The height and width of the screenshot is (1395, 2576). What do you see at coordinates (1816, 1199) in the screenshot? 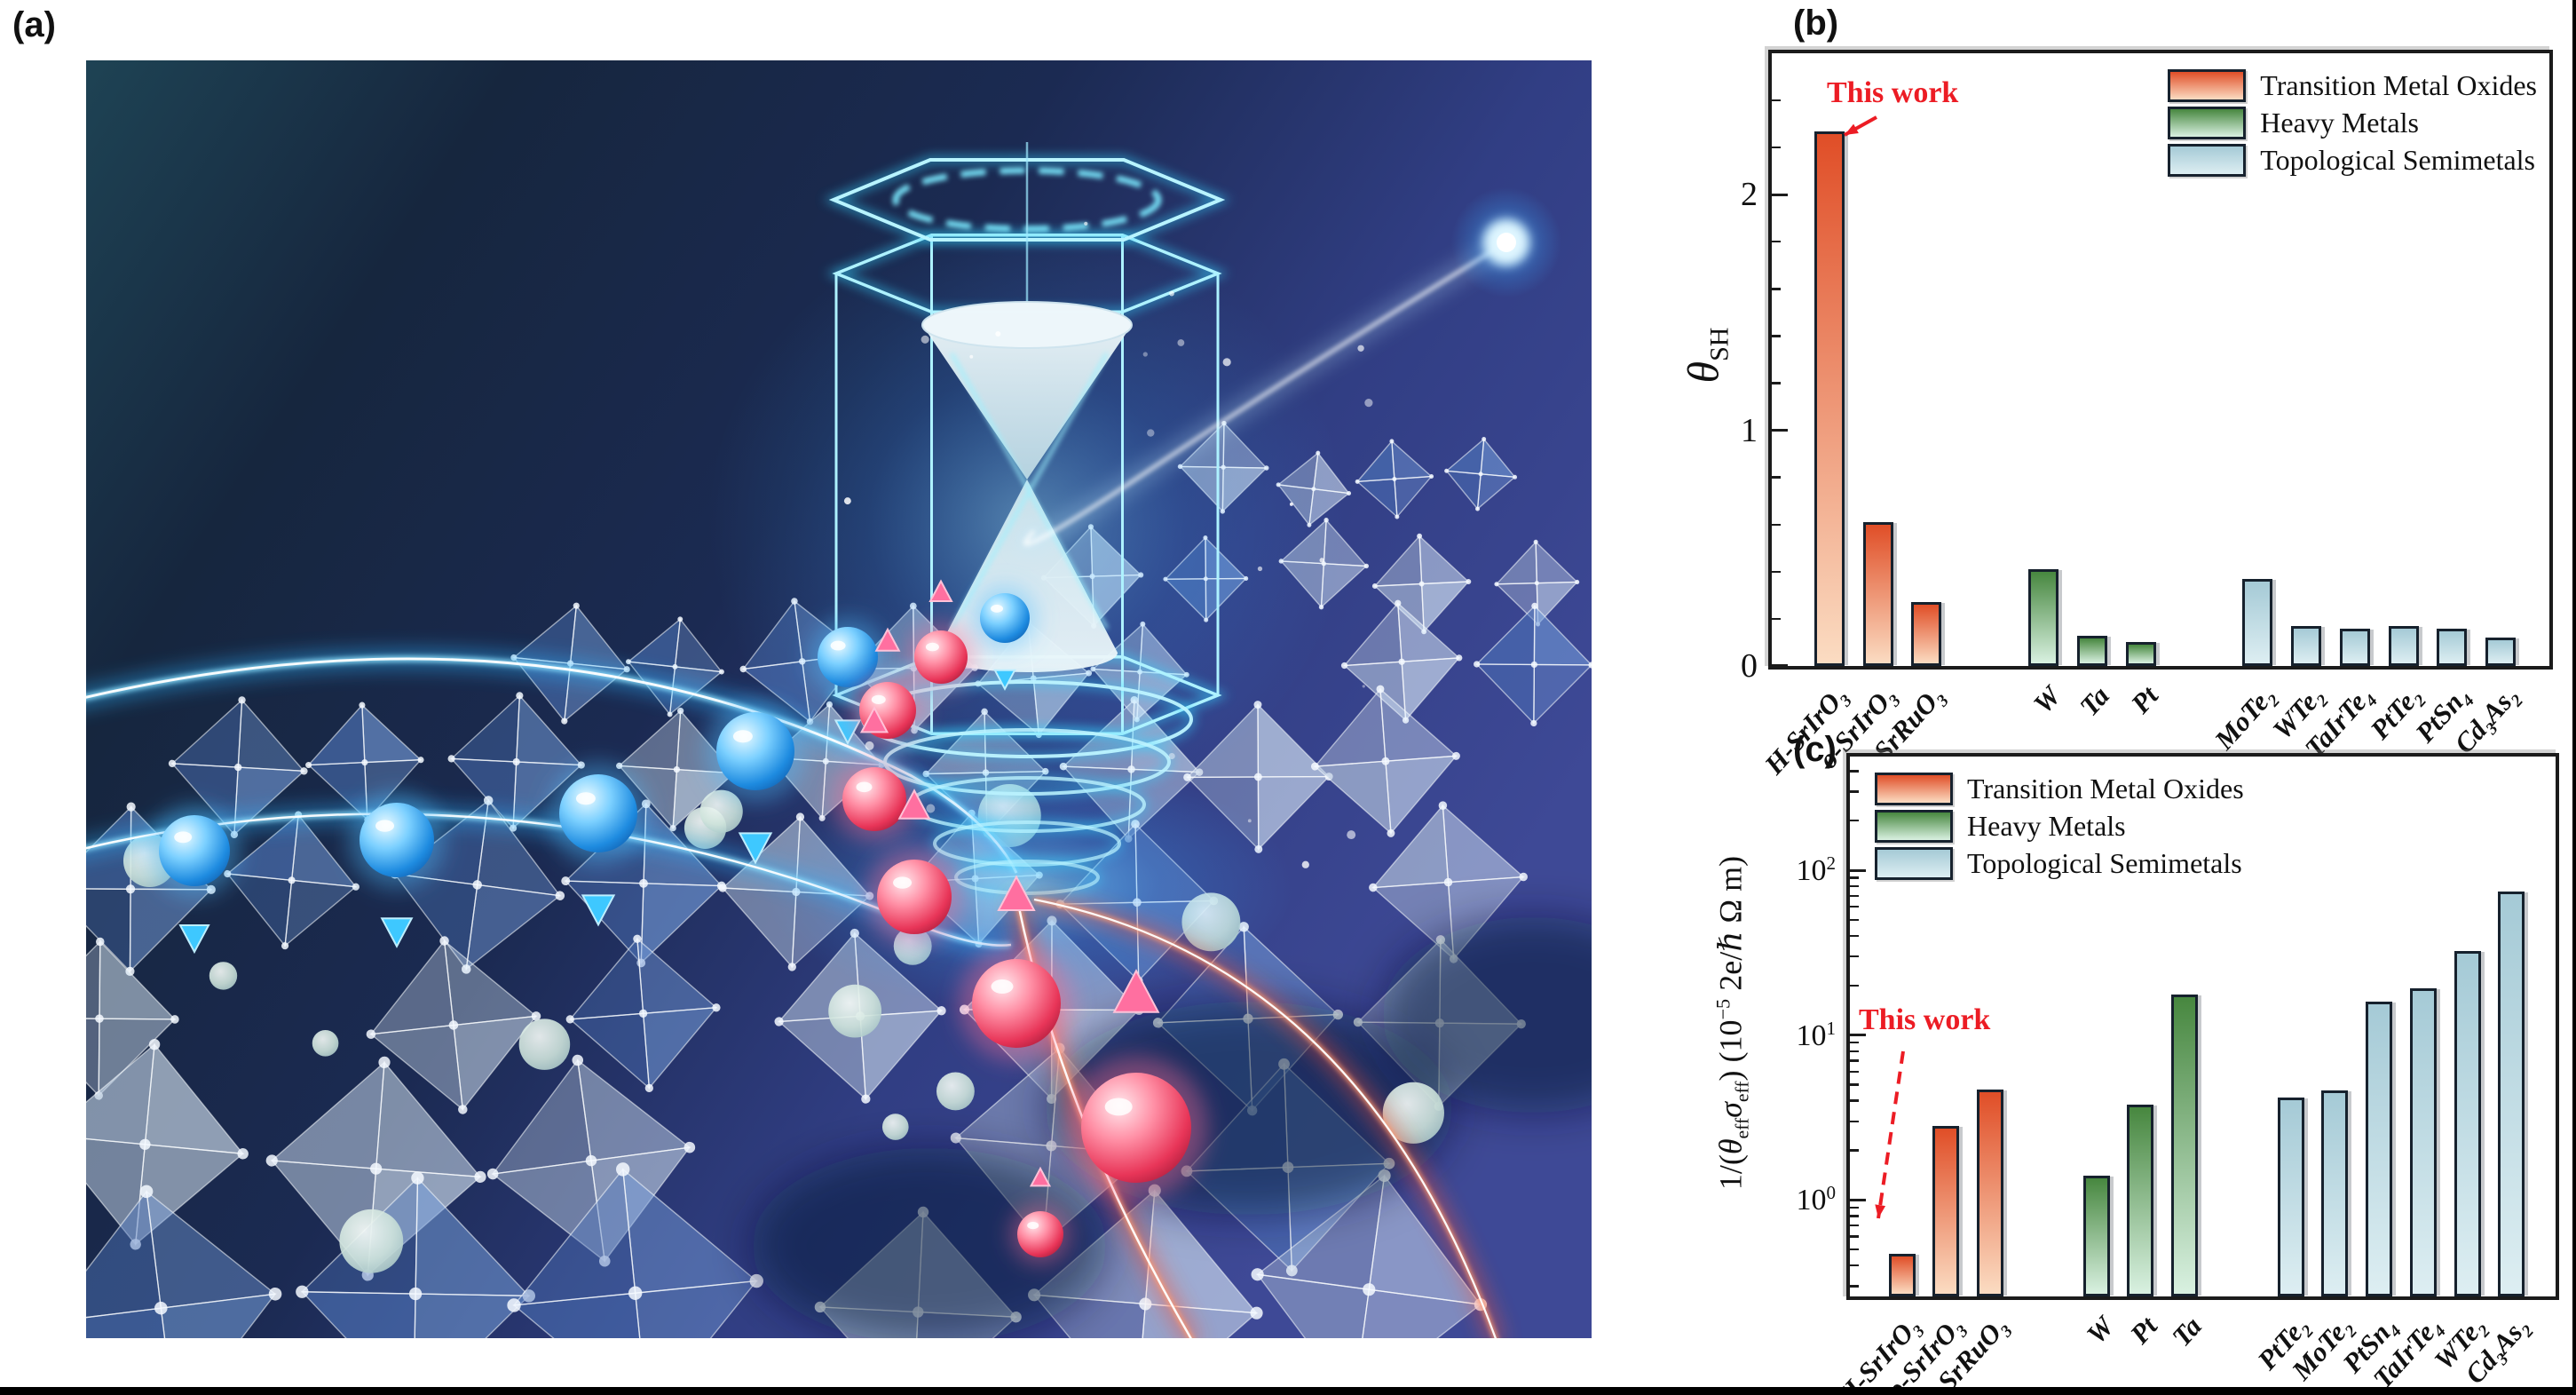
I see `y-tick-label: 10⁰` at bounding box center [1816, 1199].